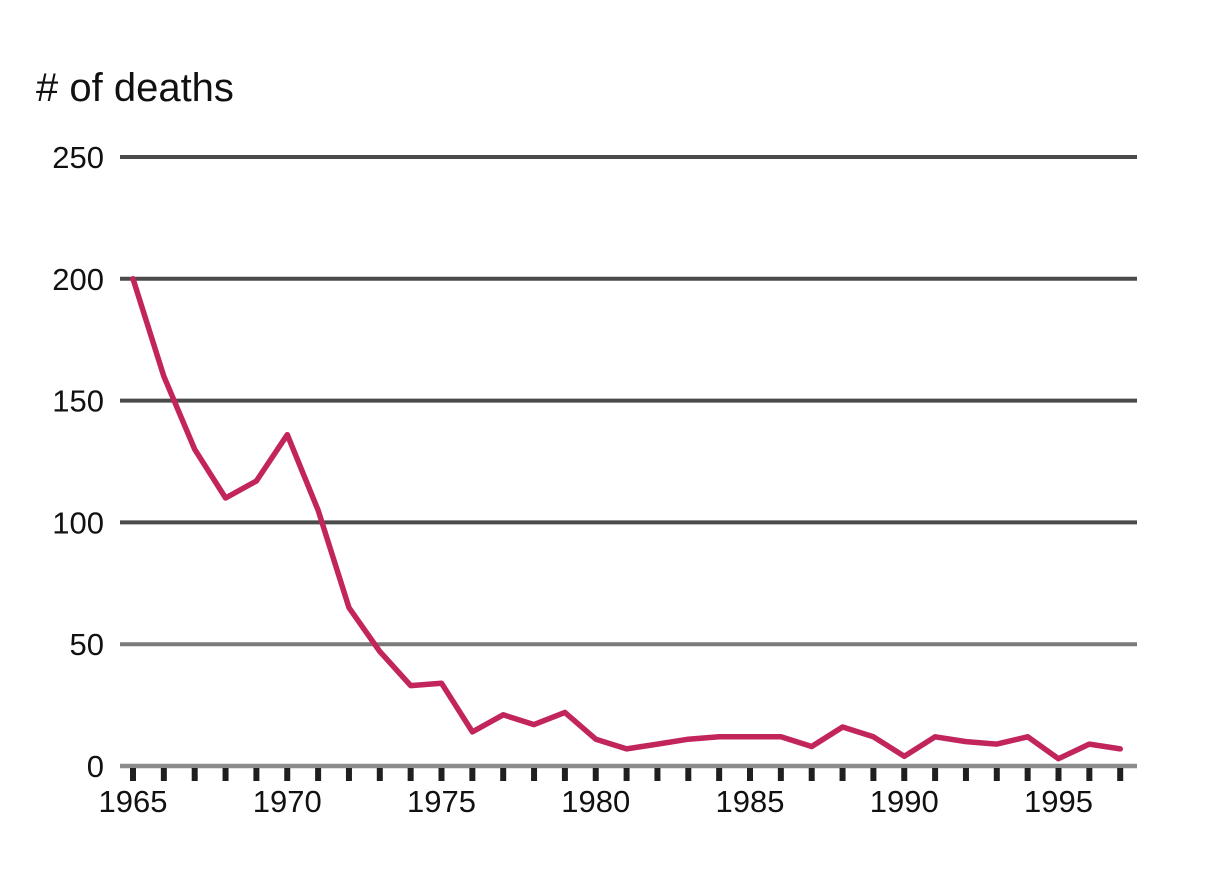 Image resolution: width=1224 pixels, height=880 pixels. I want to click on y-tick-label-150: 150, so click(78, 401).